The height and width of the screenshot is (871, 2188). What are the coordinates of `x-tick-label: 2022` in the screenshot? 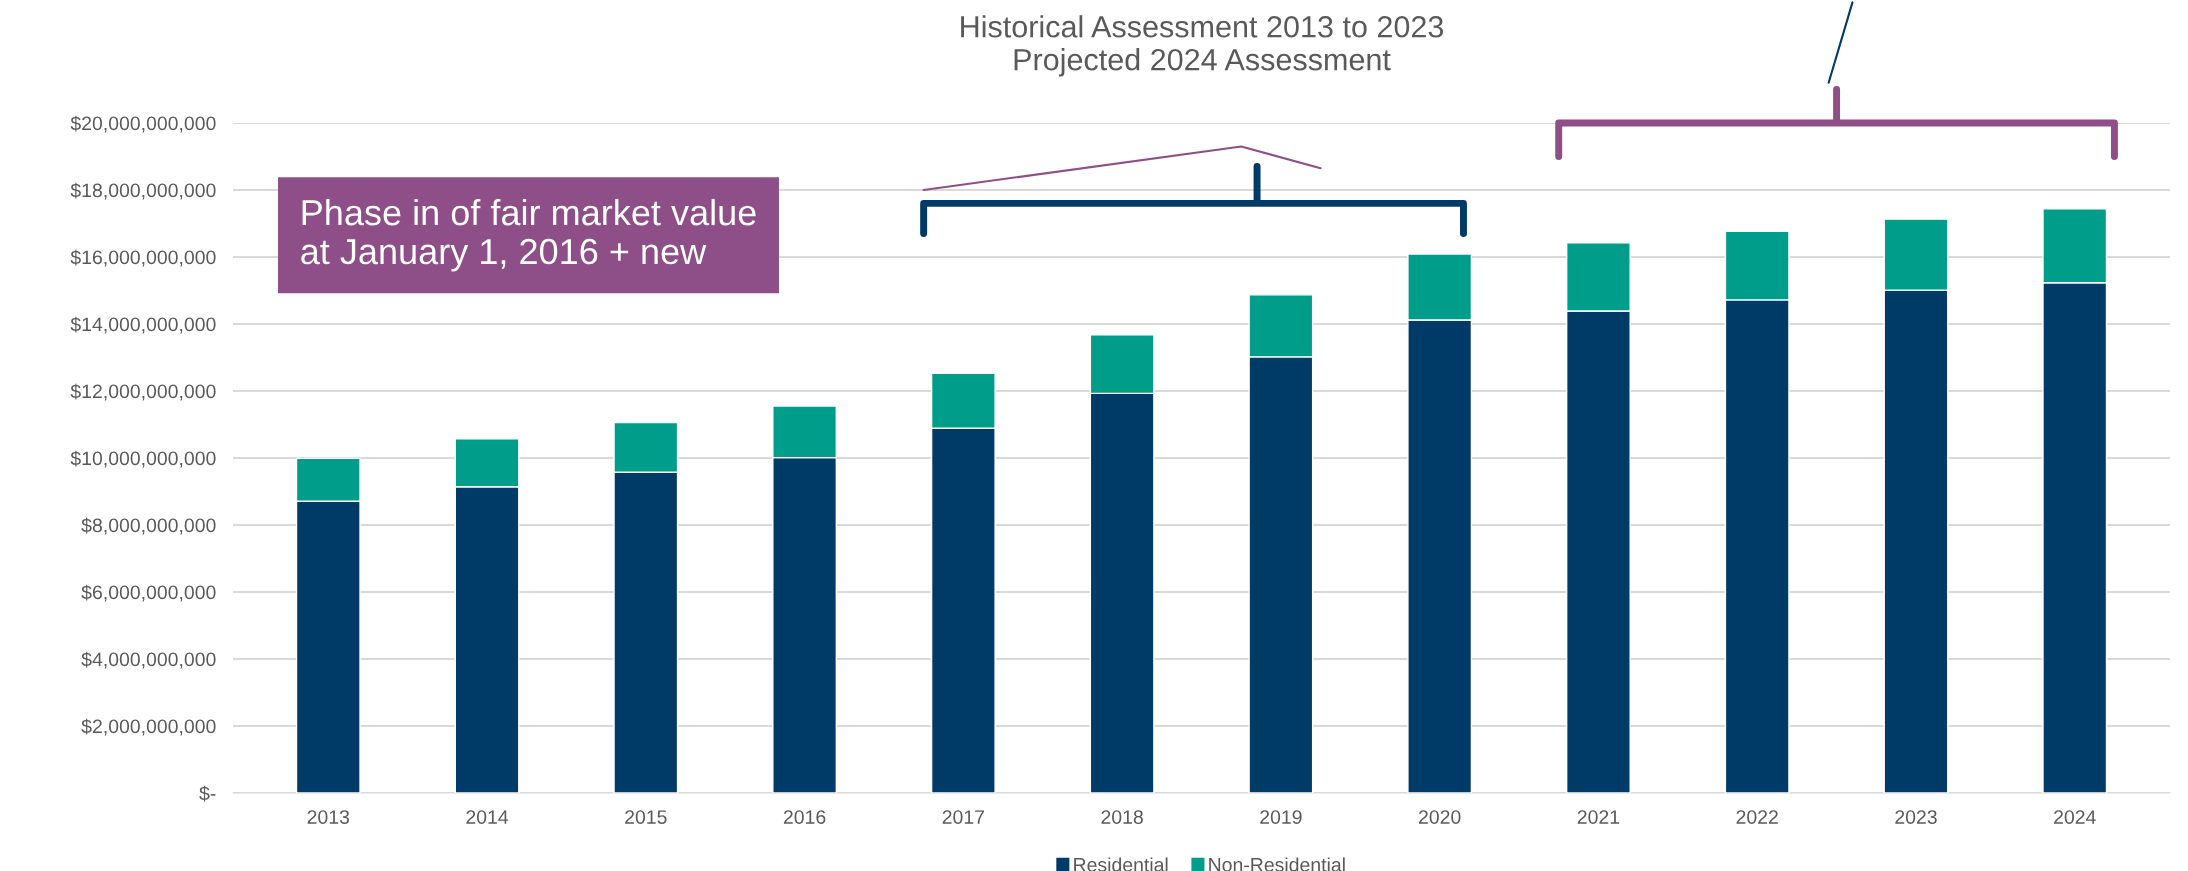 It's located at (1757, 817).